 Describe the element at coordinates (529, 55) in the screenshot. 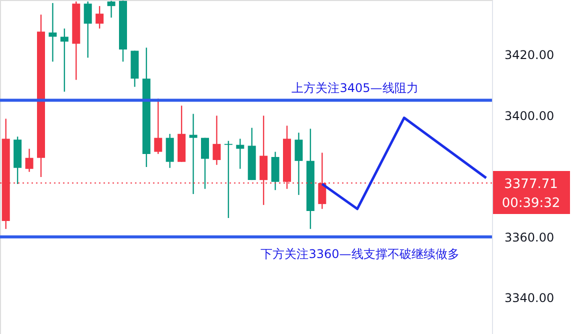

I see `y-tick-label: 3420.00` at that location.